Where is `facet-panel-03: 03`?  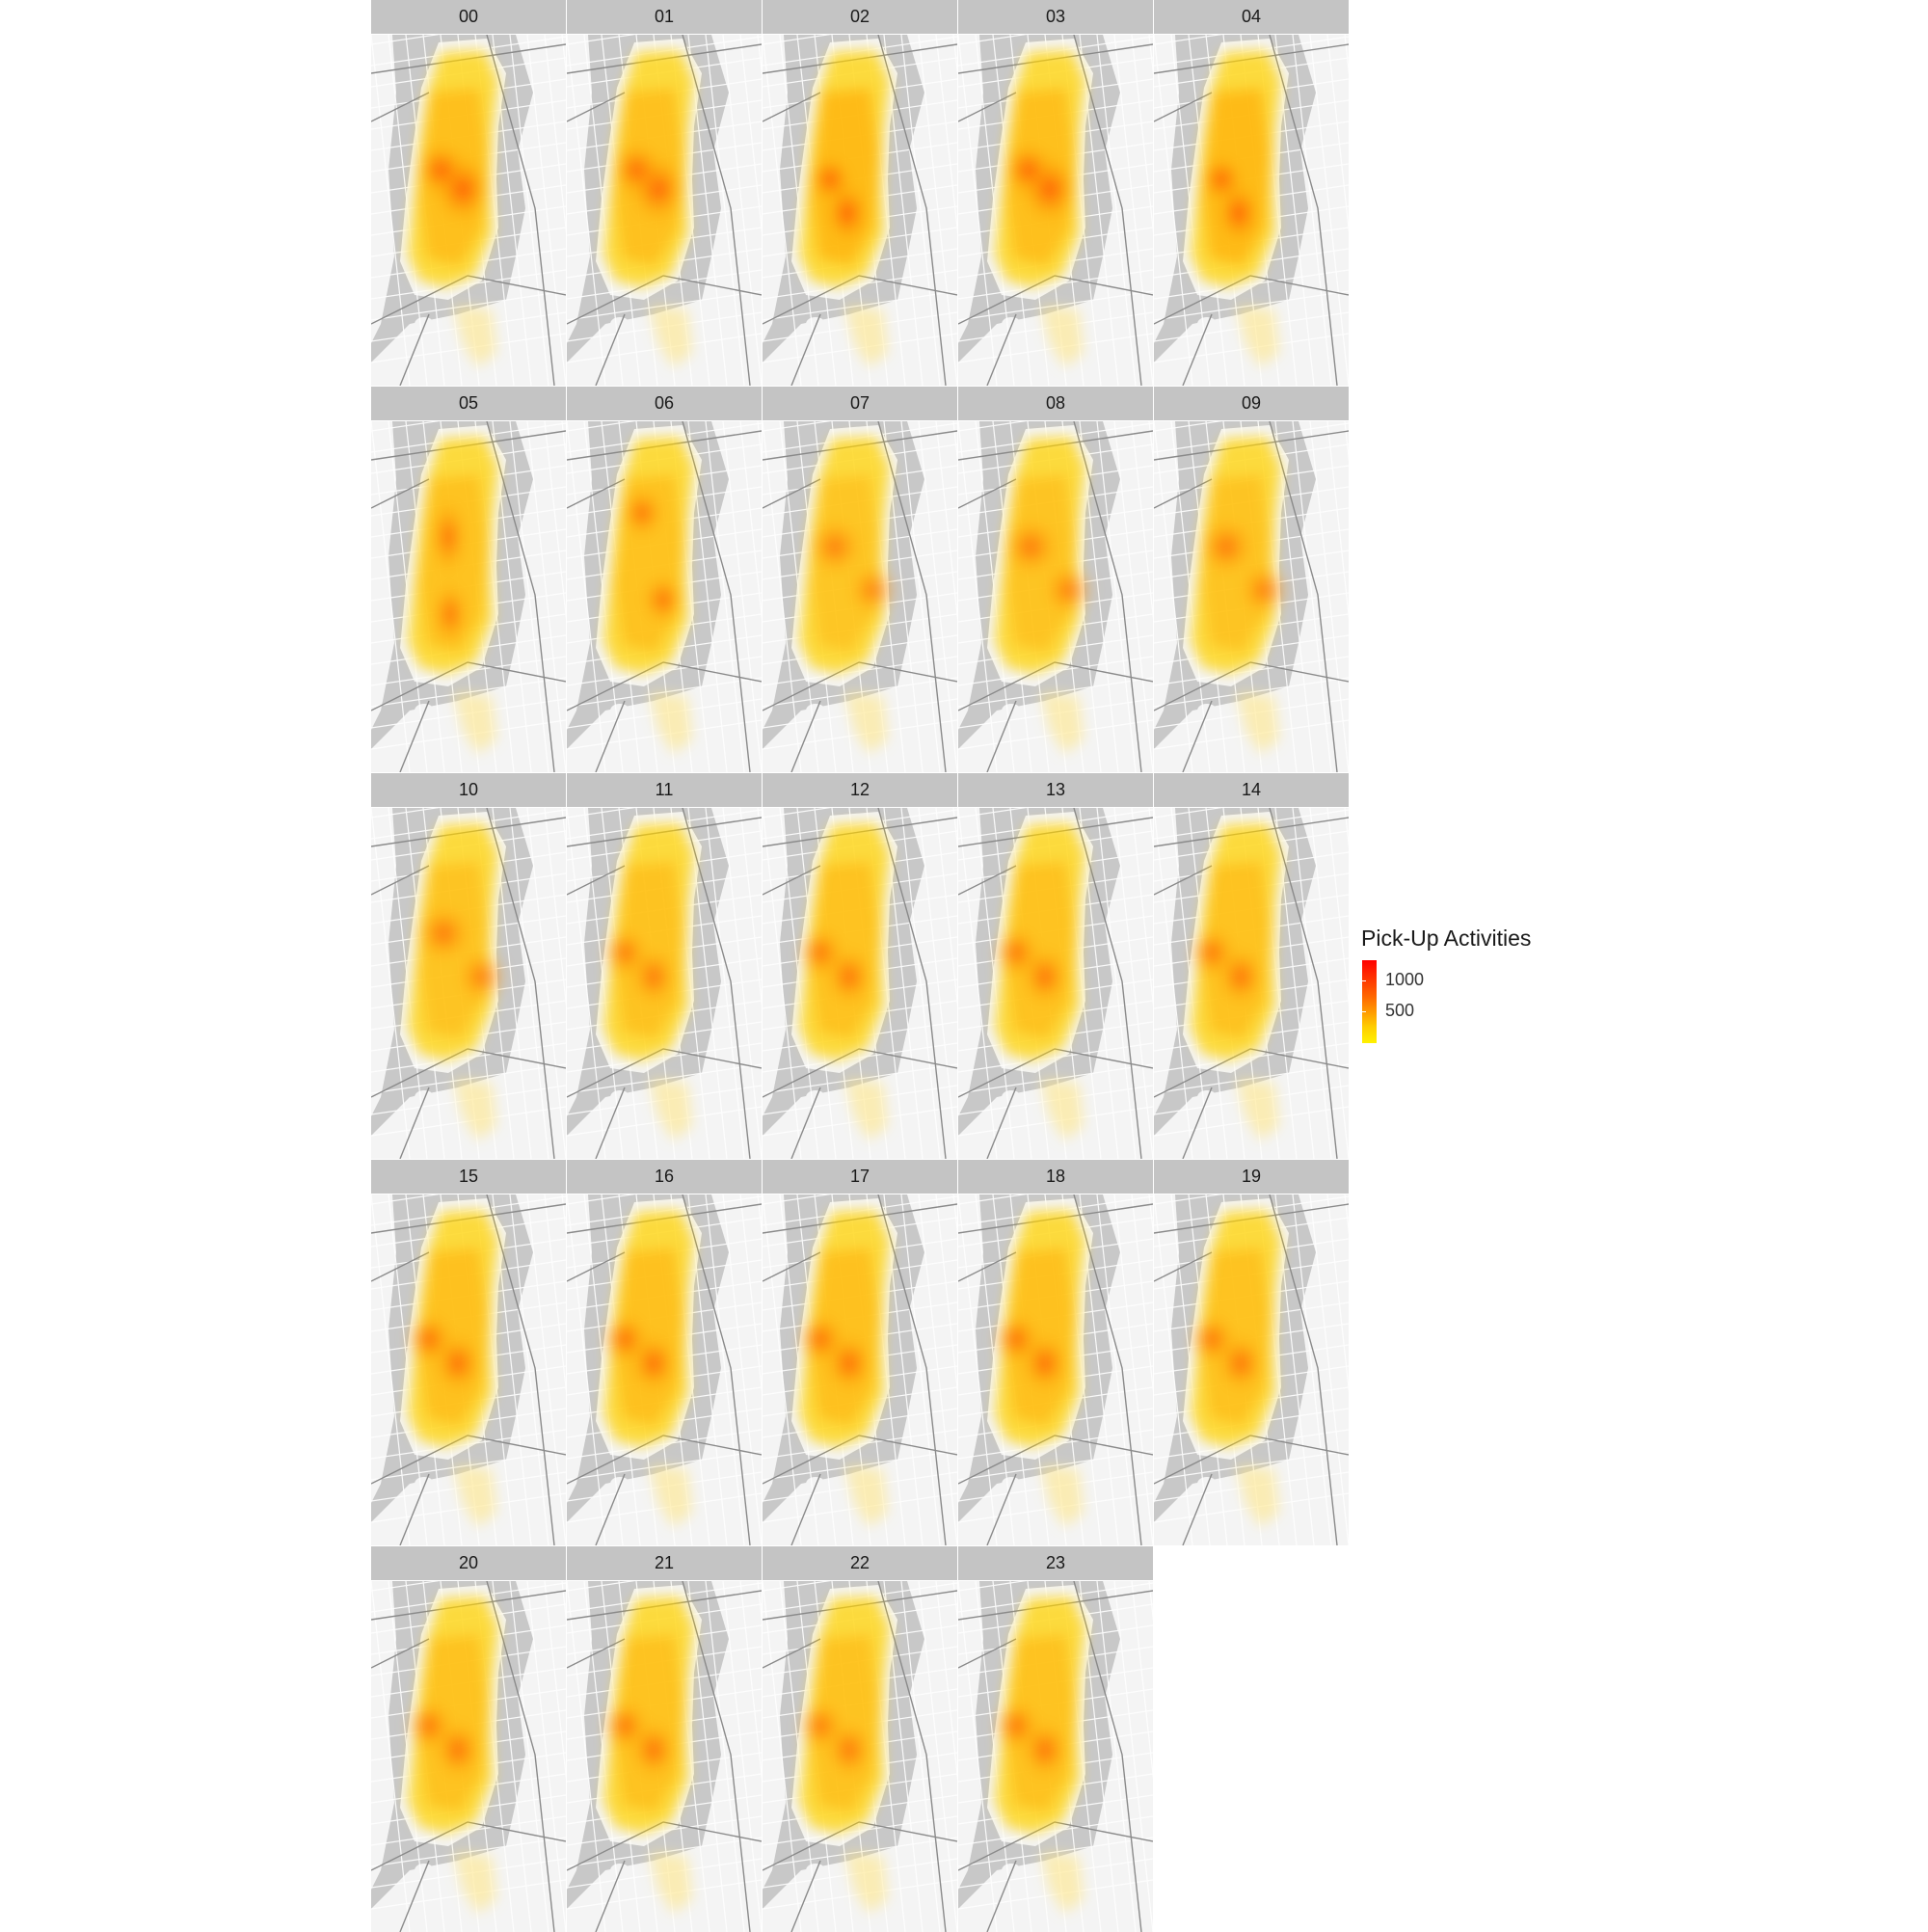 facet-panel-03: 03 is located at coordinates (1056, 193).